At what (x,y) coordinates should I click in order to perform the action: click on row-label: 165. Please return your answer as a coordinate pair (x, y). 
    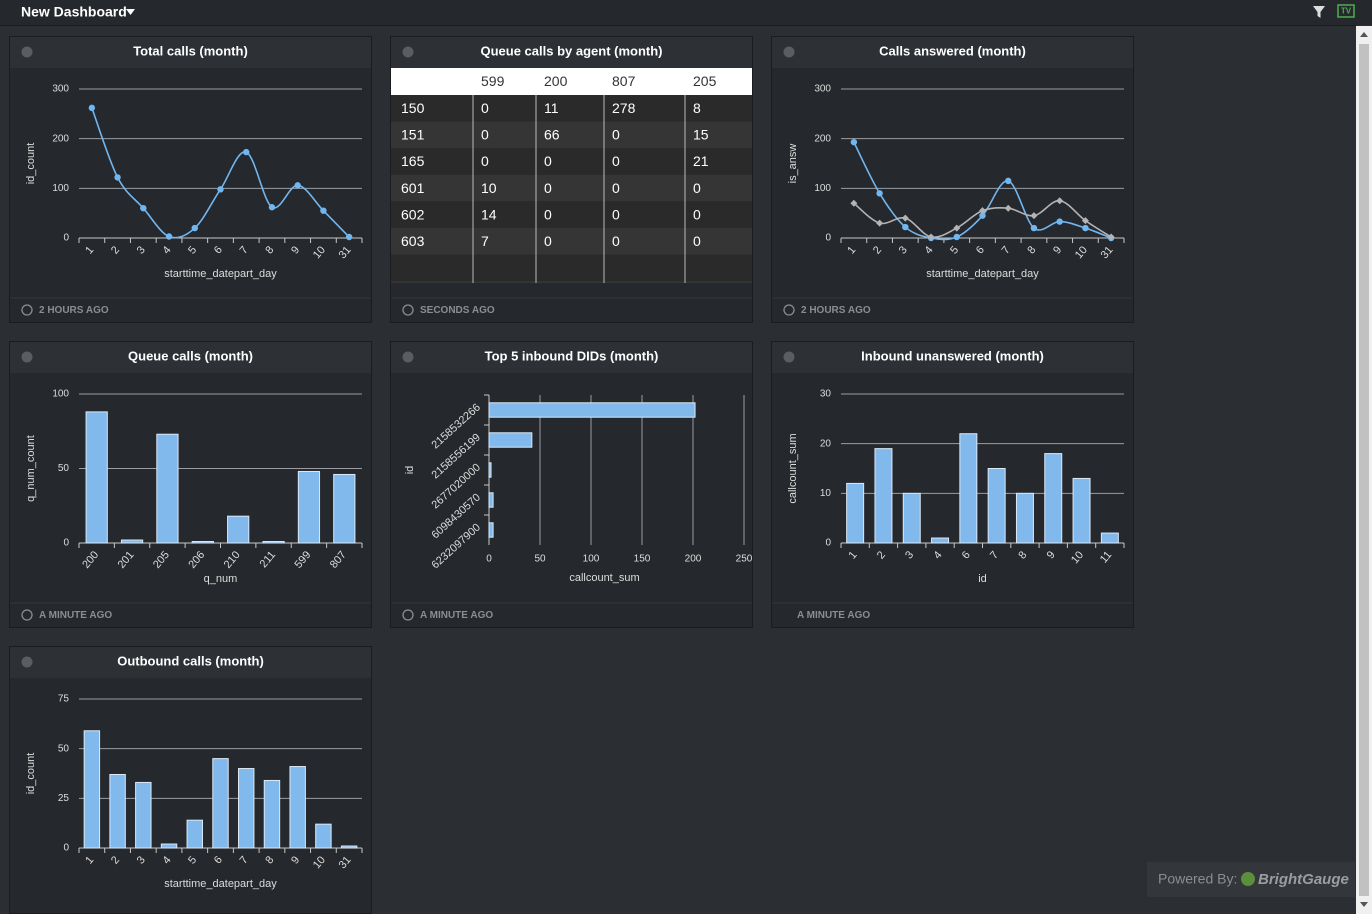
    Looking at the image, I should click on (413, 161).